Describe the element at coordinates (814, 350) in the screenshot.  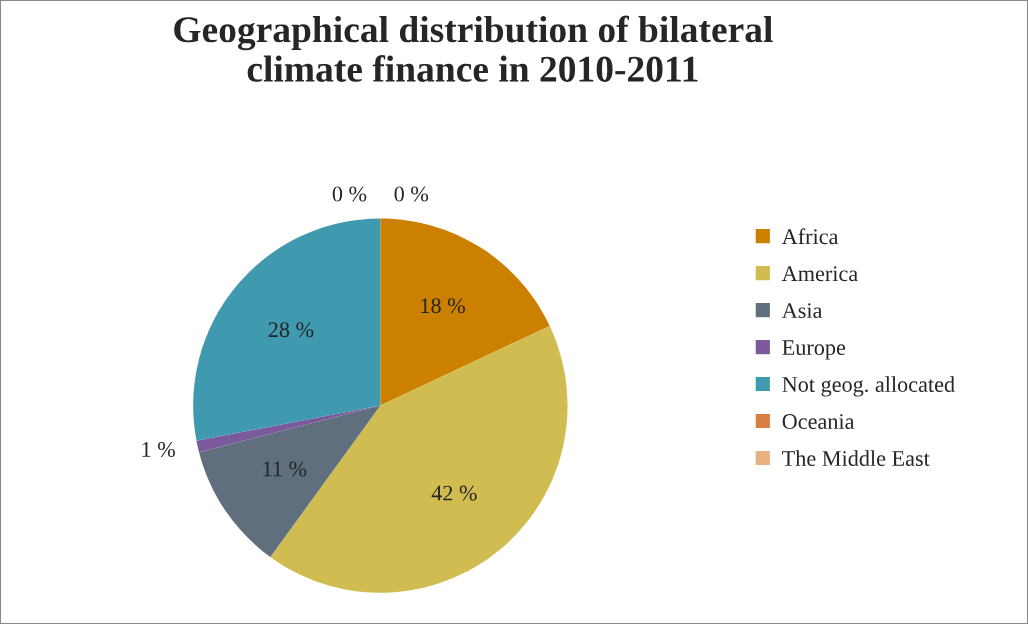
I see `legend-label: Europe` at that location.